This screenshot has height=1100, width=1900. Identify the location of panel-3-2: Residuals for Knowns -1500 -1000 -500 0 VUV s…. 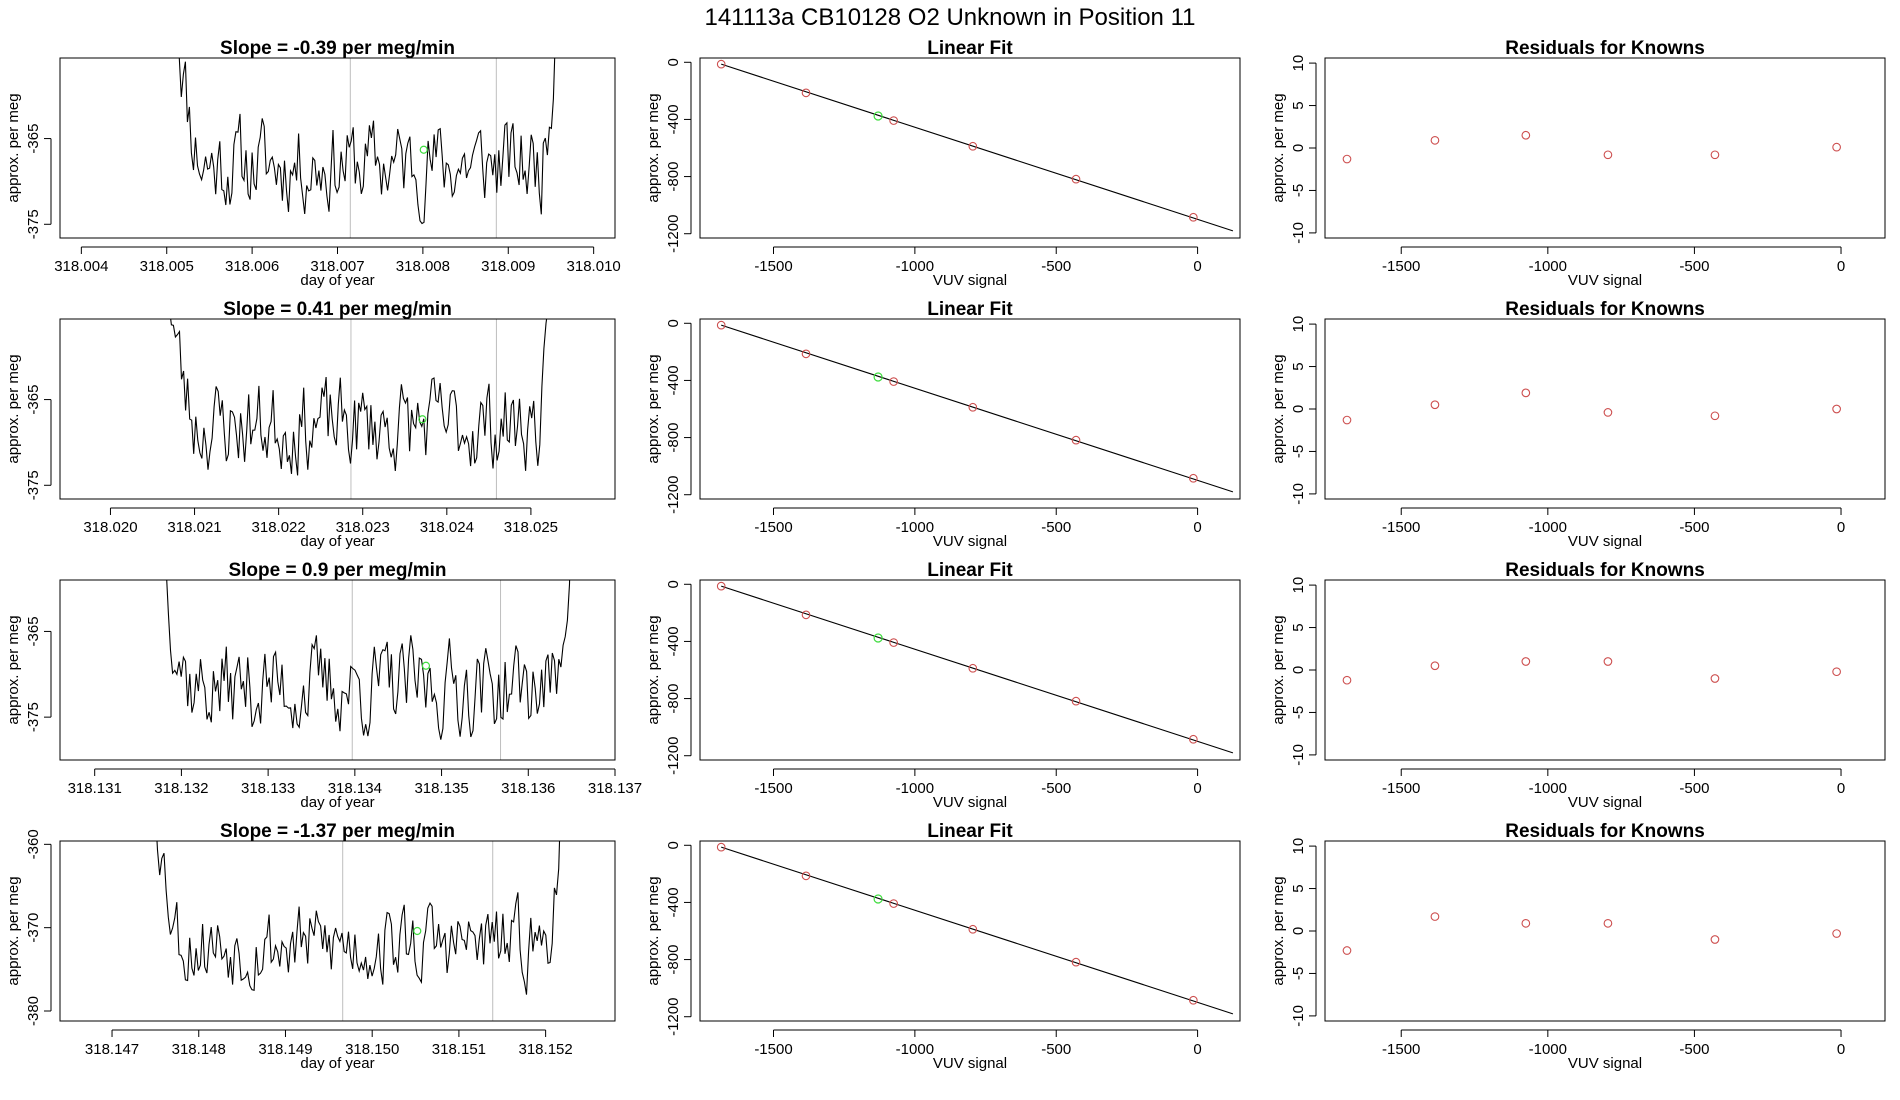
(1578, 946).